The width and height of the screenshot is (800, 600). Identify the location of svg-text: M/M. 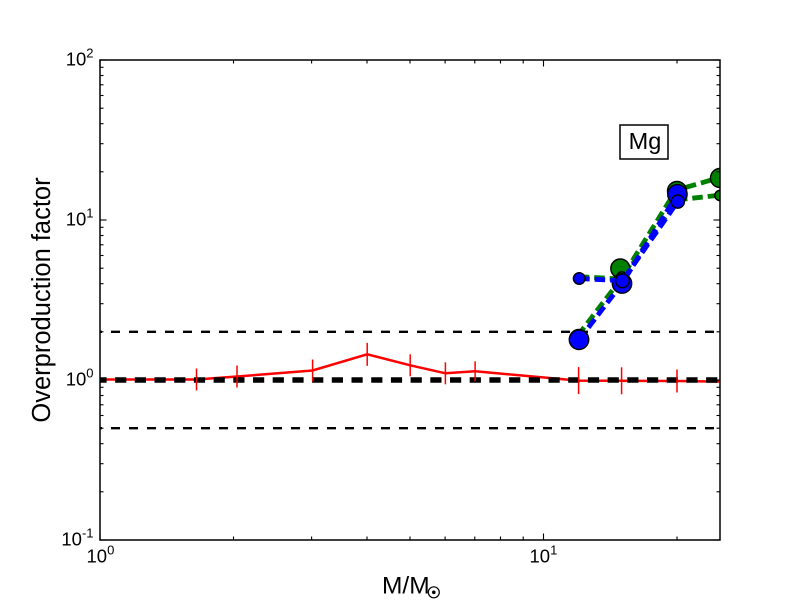
(406, 586).